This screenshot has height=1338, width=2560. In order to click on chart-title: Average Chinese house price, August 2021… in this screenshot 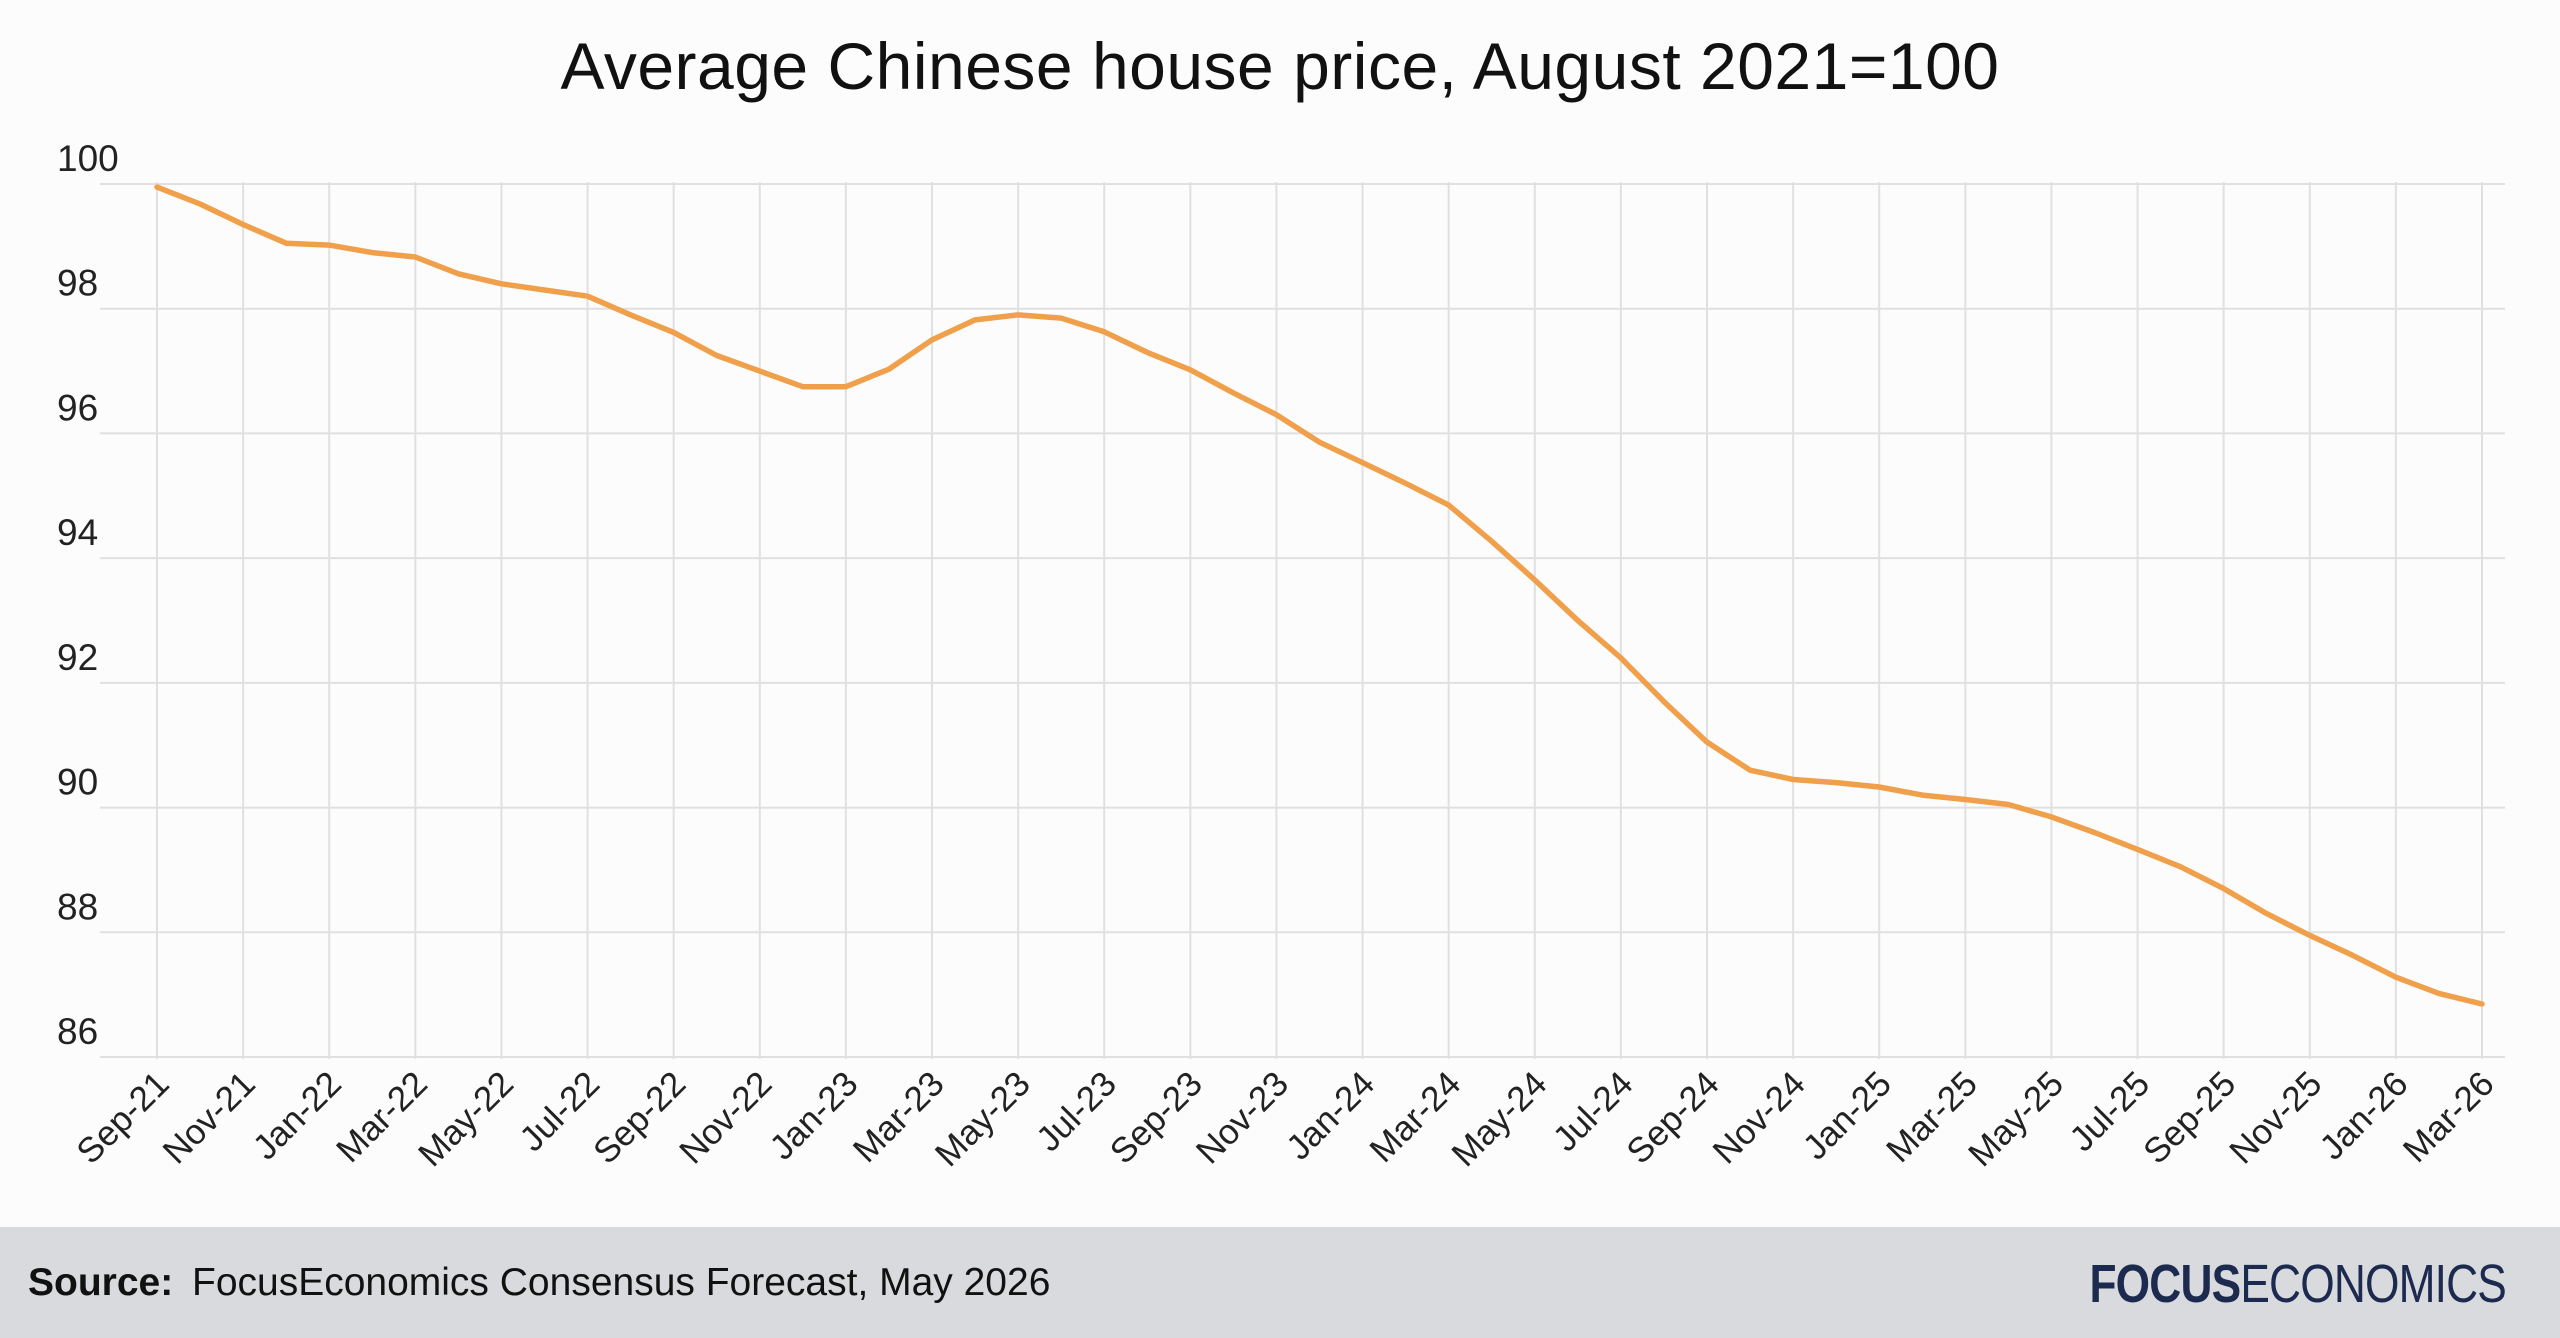, I will do `click(1280, 66)`.